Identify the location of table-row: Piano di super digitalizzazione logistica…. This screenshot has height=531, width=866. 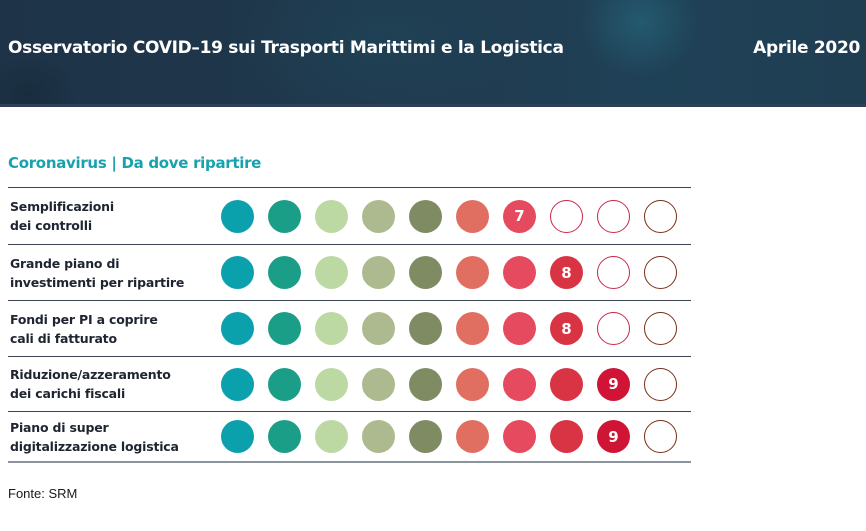
(349, 437).